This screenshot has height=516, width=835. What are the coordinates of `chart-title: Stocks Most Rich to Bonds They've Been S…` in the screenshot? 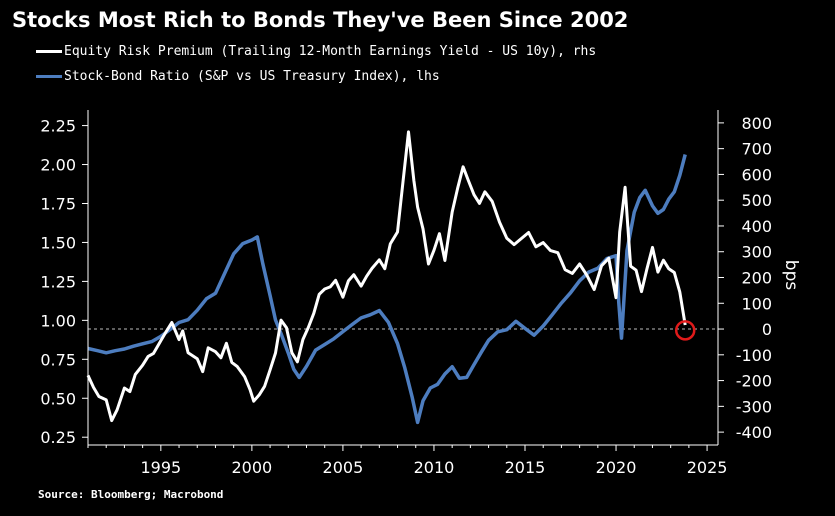 It's located at (320, 20).